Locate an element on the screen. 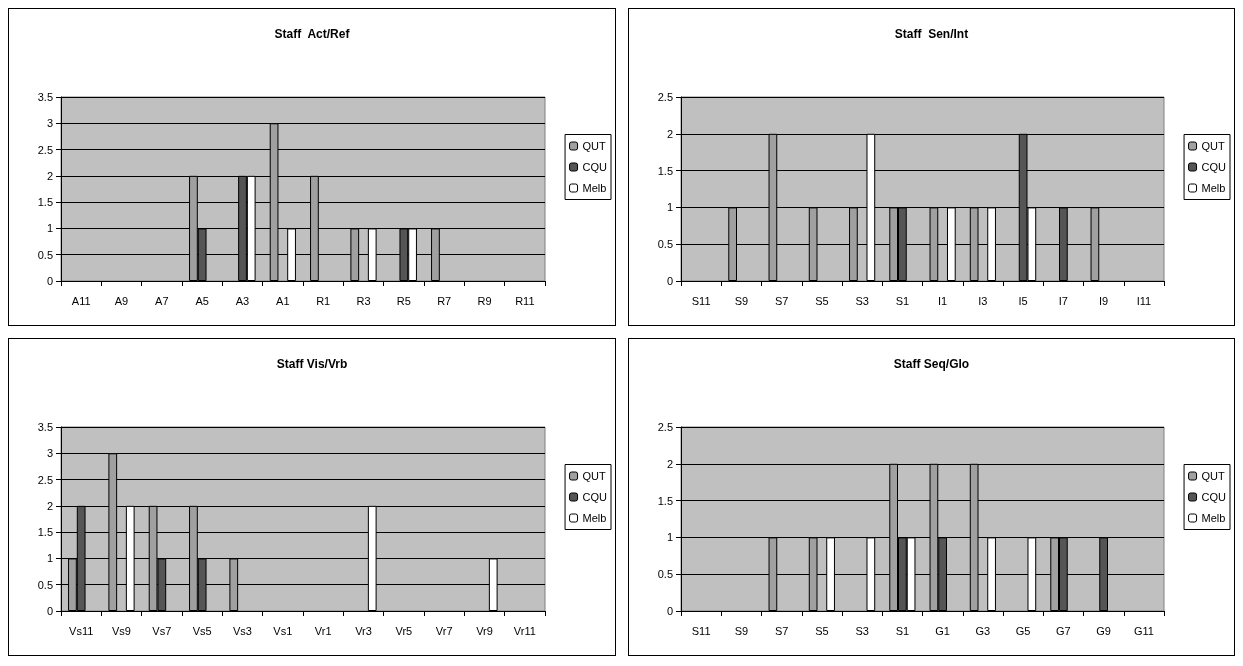  x-tick-label: R5 is located at coordinates (403, 300).